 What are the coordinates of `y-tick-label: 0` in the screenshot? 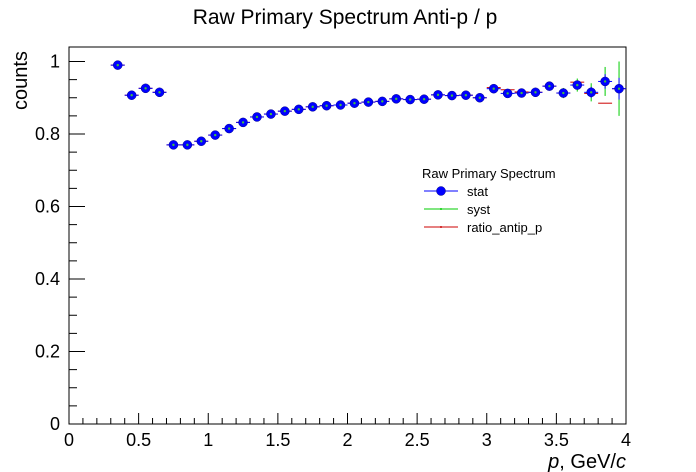 It's located at (55, 424).